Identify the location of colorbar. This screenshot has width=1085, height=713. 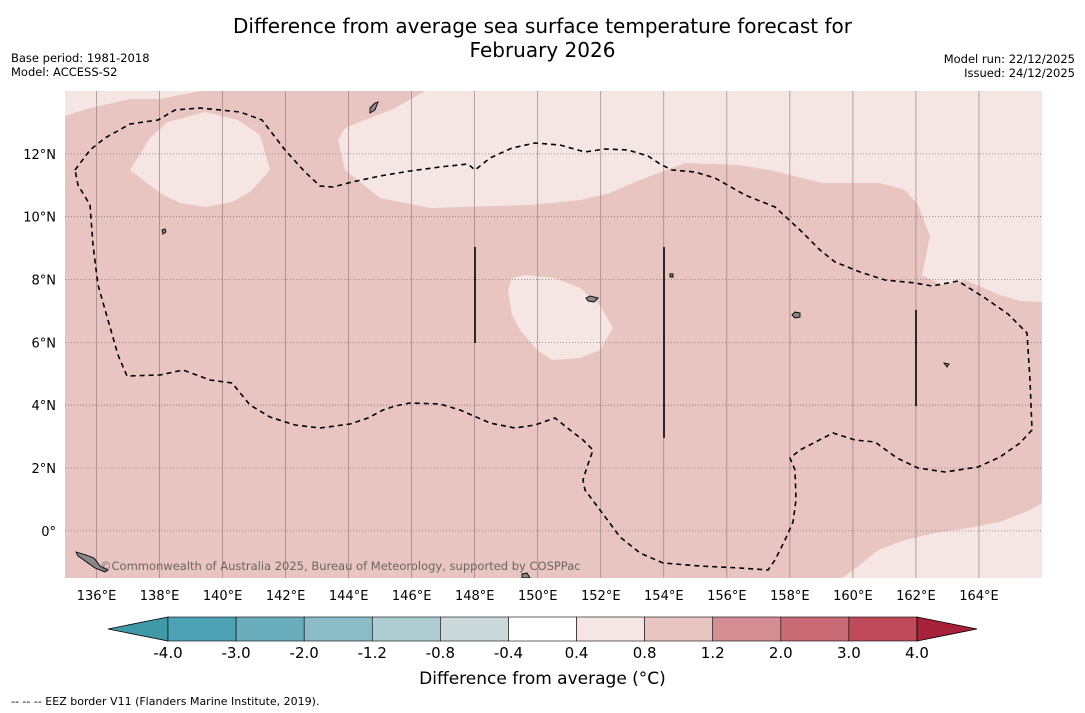
(542, 629).